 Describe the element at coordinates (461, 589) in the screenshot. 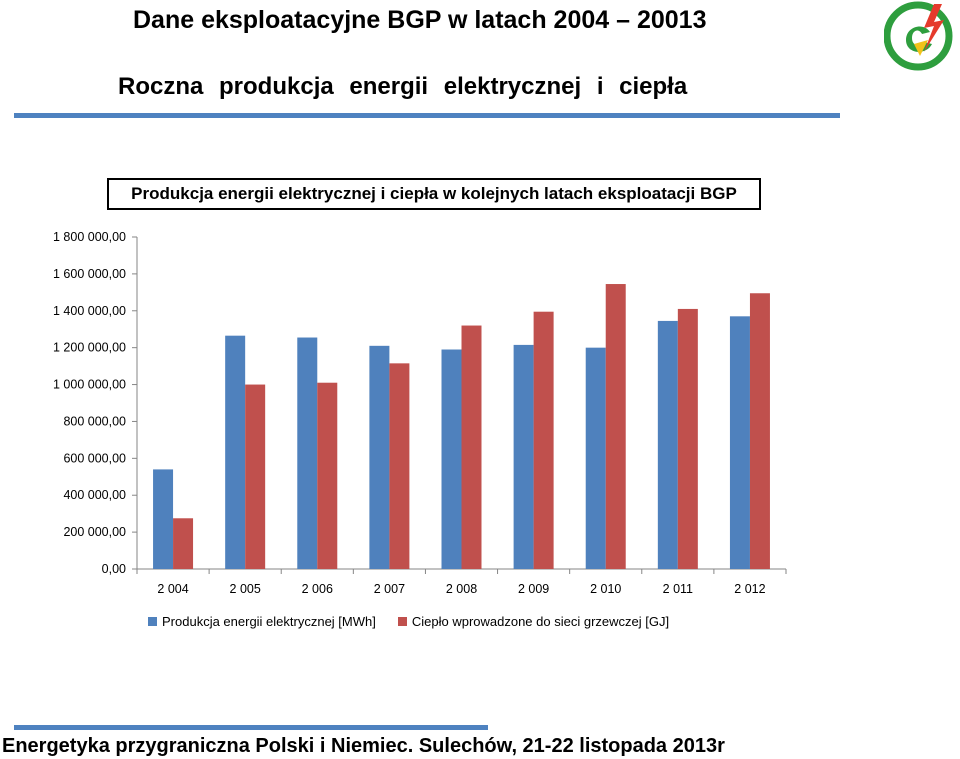

I see `x-tick-label: 2 008` at that location.